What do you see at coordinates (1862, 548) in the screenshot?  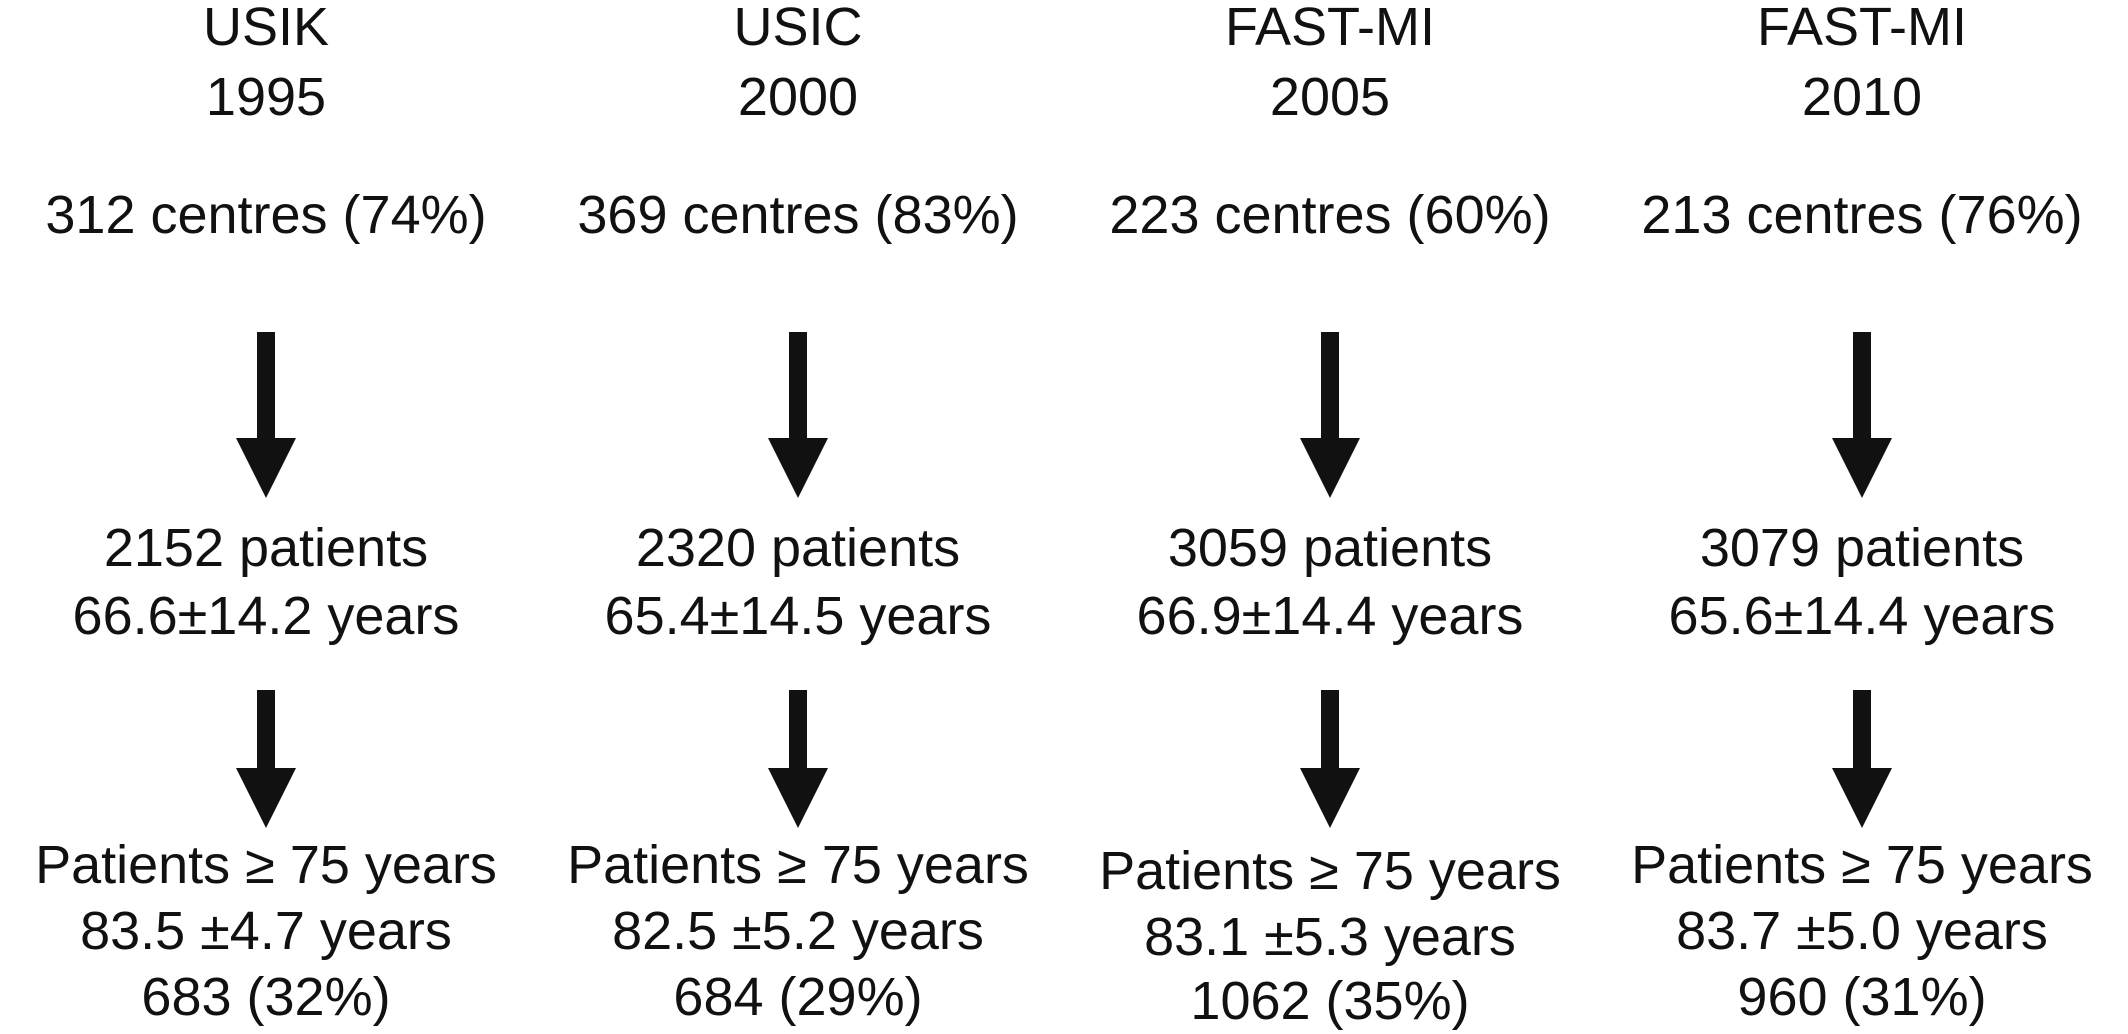 I see `patients-count: 3079 patients` at bounding box center [1862, 548].